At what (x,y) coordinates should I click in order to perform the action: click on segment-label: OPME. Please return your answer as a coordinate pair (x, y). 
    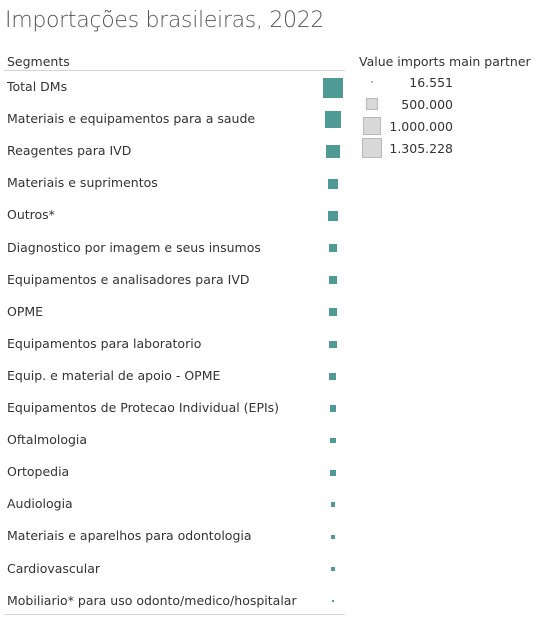
    Looking at the image, I should click on (25, 311).